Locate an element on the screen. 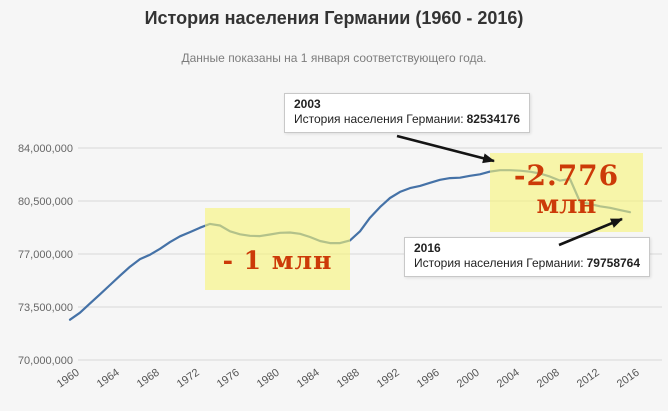 The width and height of the screenshot is (668, 411). highlight-region-2003-2016-decline: -2.776 млн is located at coordinates (566, 192).